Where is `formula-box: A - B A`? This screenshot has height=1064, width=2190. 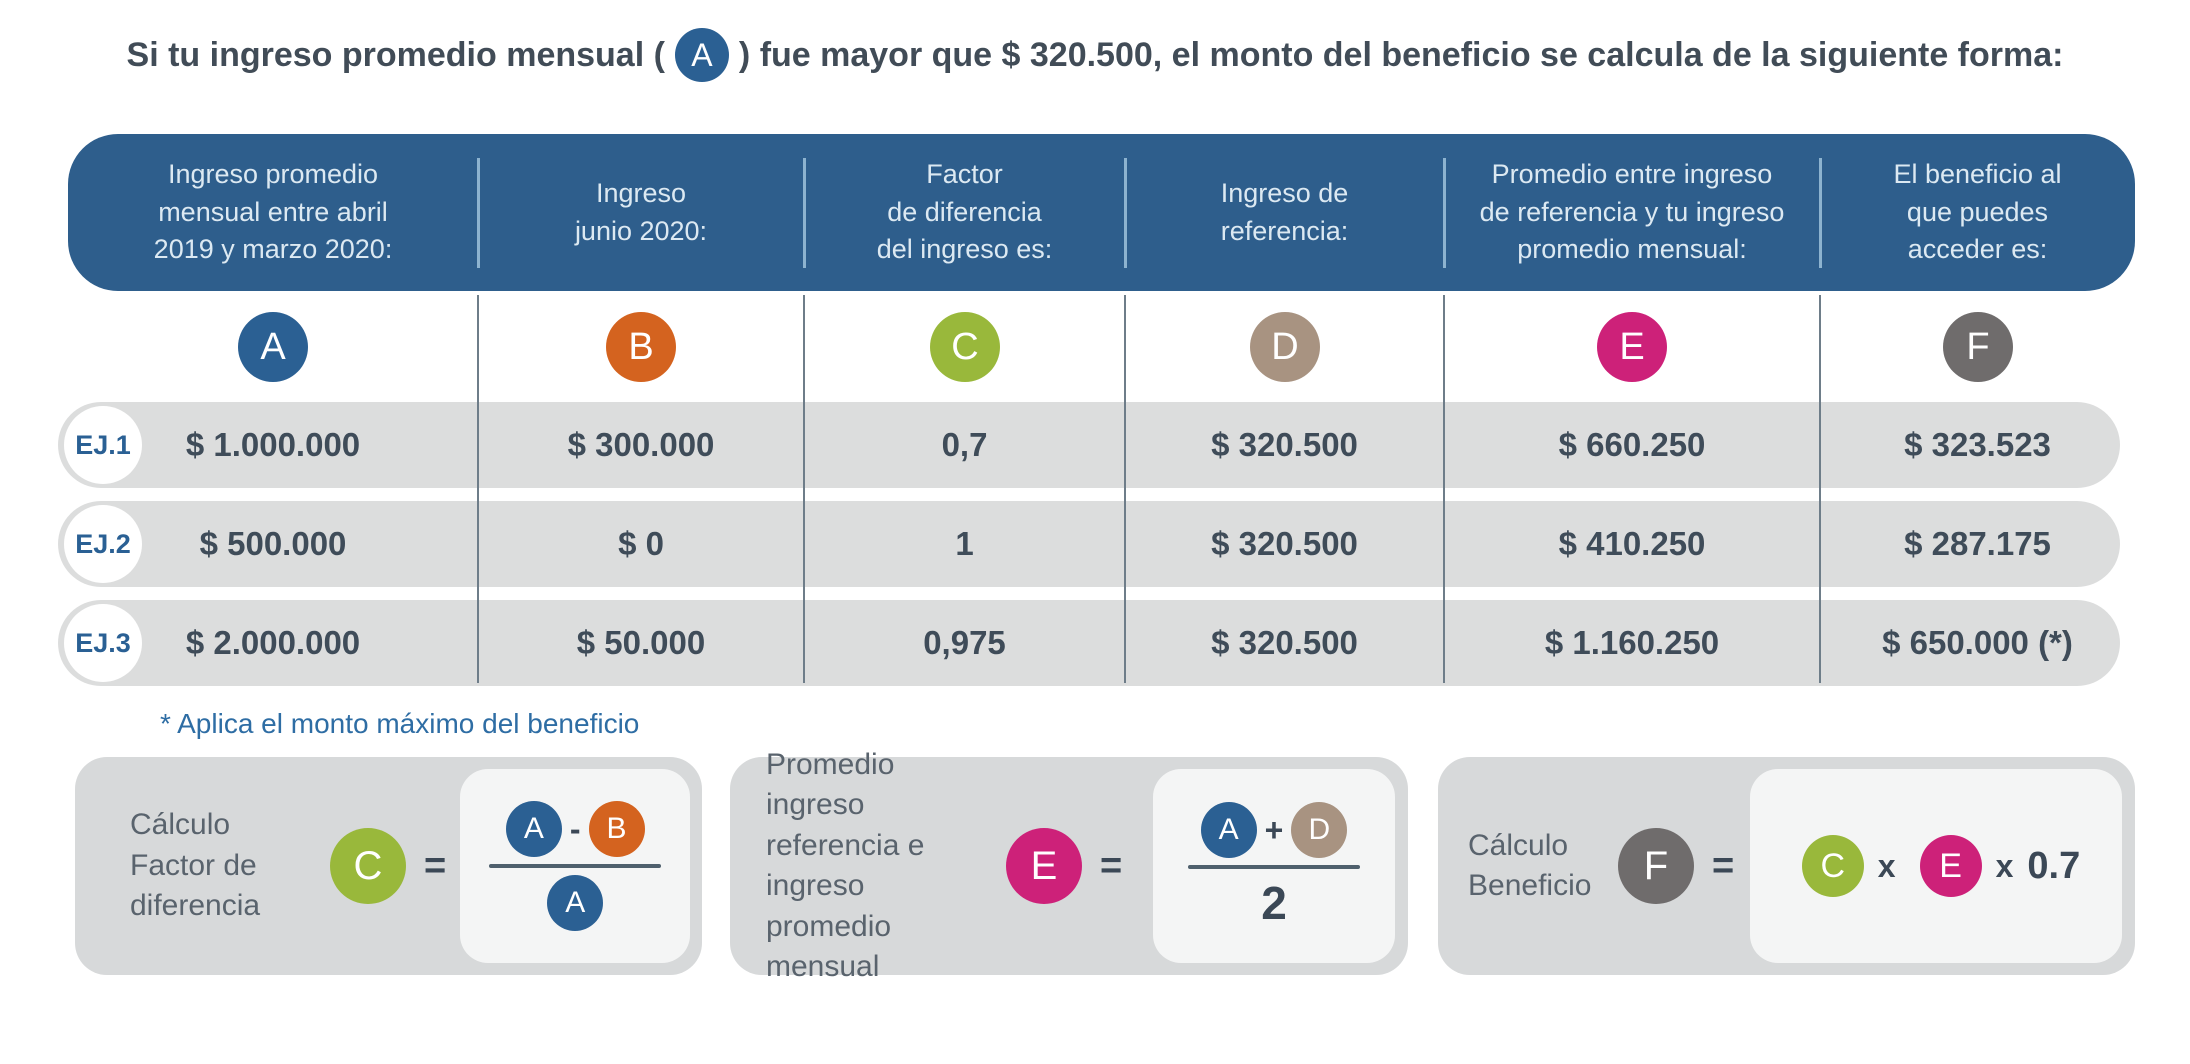
formula-box: A - B A is located at coordinates (575, 866).